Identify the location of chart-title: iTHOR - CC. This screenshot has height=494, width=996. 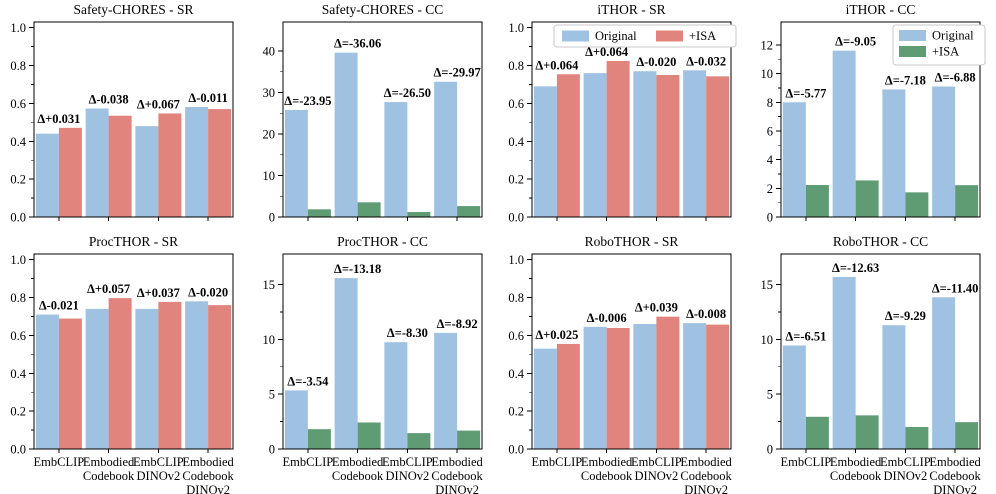
(880, 9).